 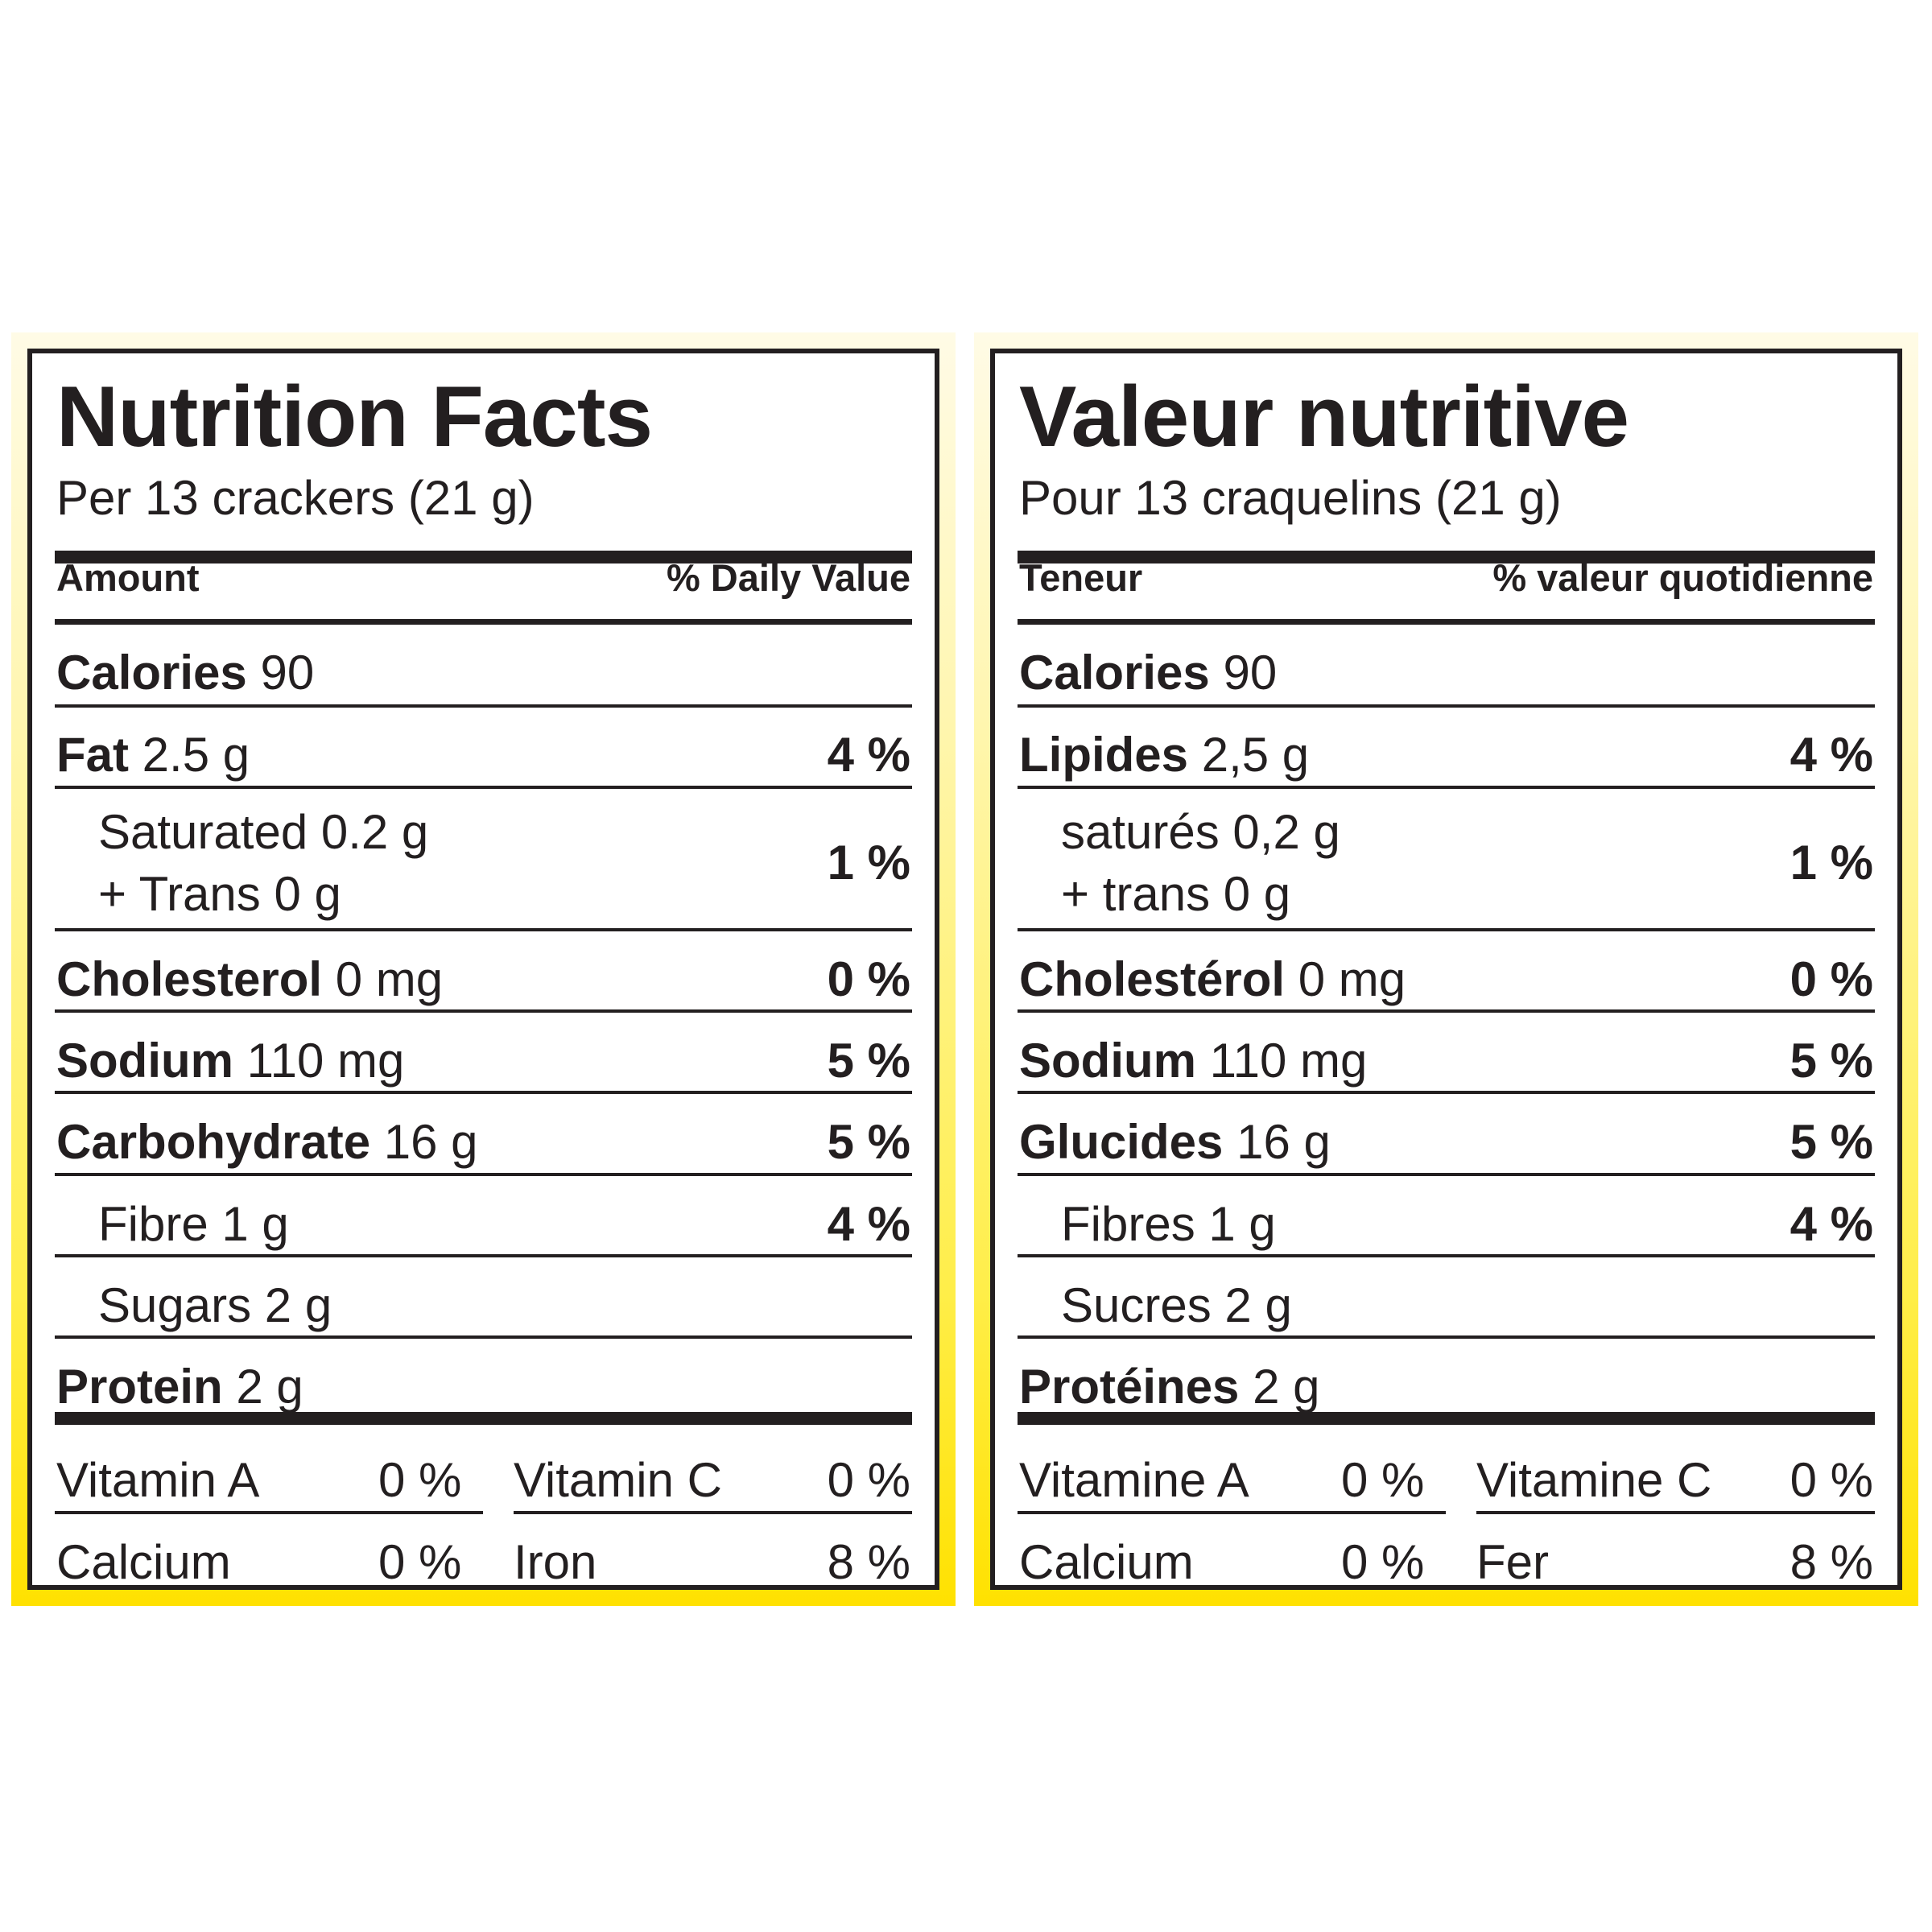 I want to click on carbohydrate-label: Carbohydrate, so click(x=213, y=1142).